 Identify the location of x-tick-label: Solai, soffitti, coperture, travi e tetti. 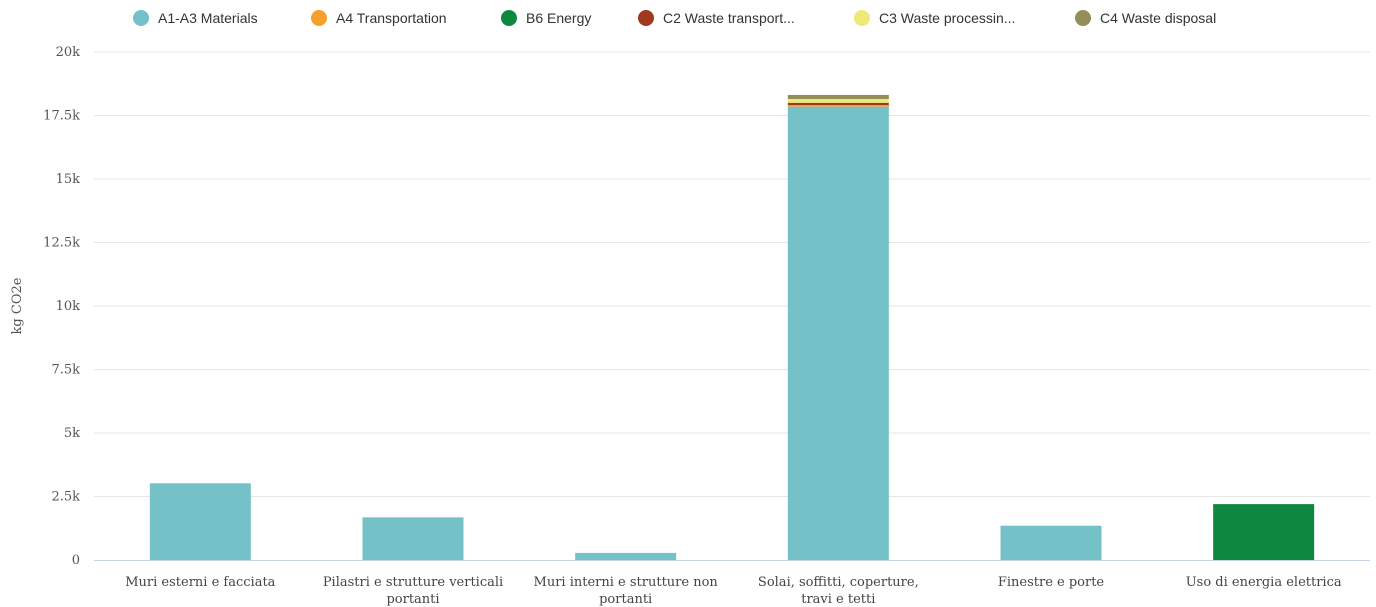
(838, 591).